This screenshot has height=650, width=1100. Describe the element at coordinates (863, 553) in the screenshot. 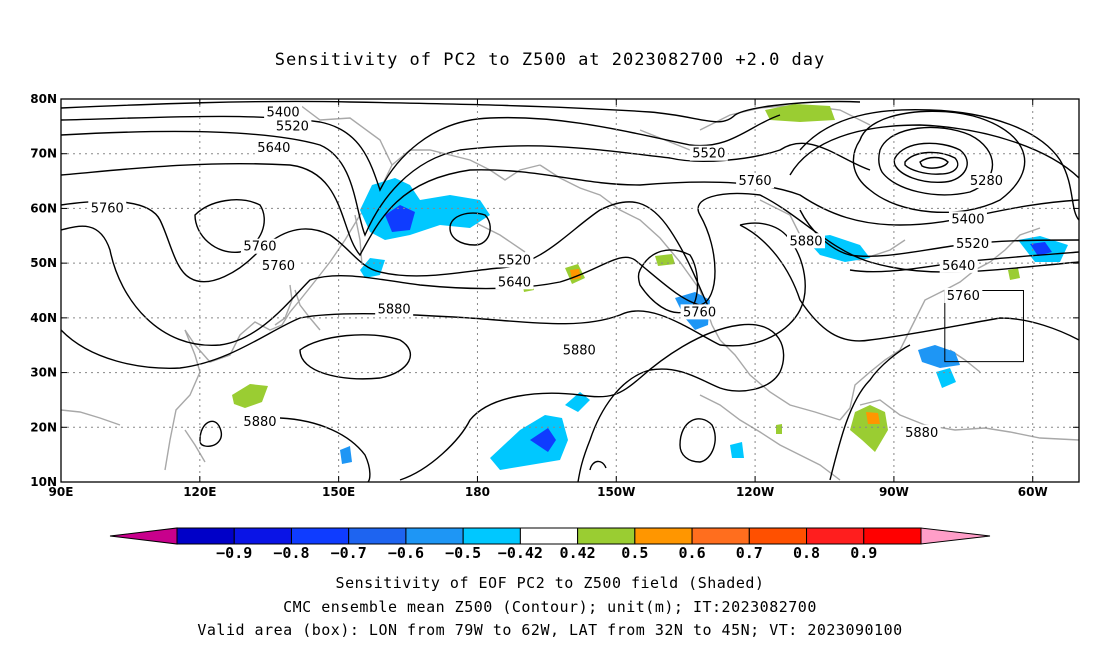

I see `colorbar-label: 0.9` at that location.